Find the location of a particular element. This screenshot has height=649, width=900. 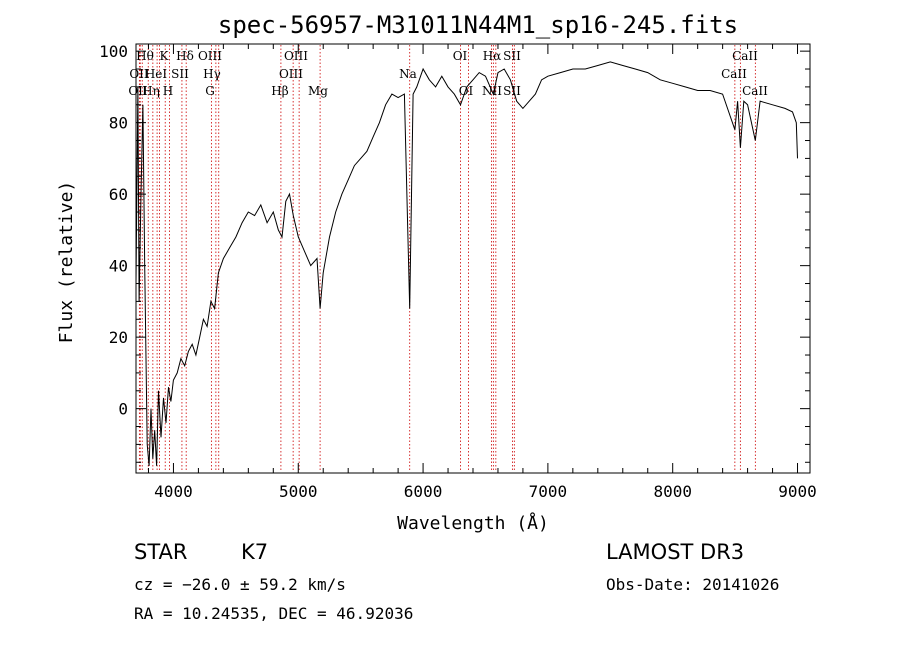

object-class: STAR is located at coordinates (160, 552).